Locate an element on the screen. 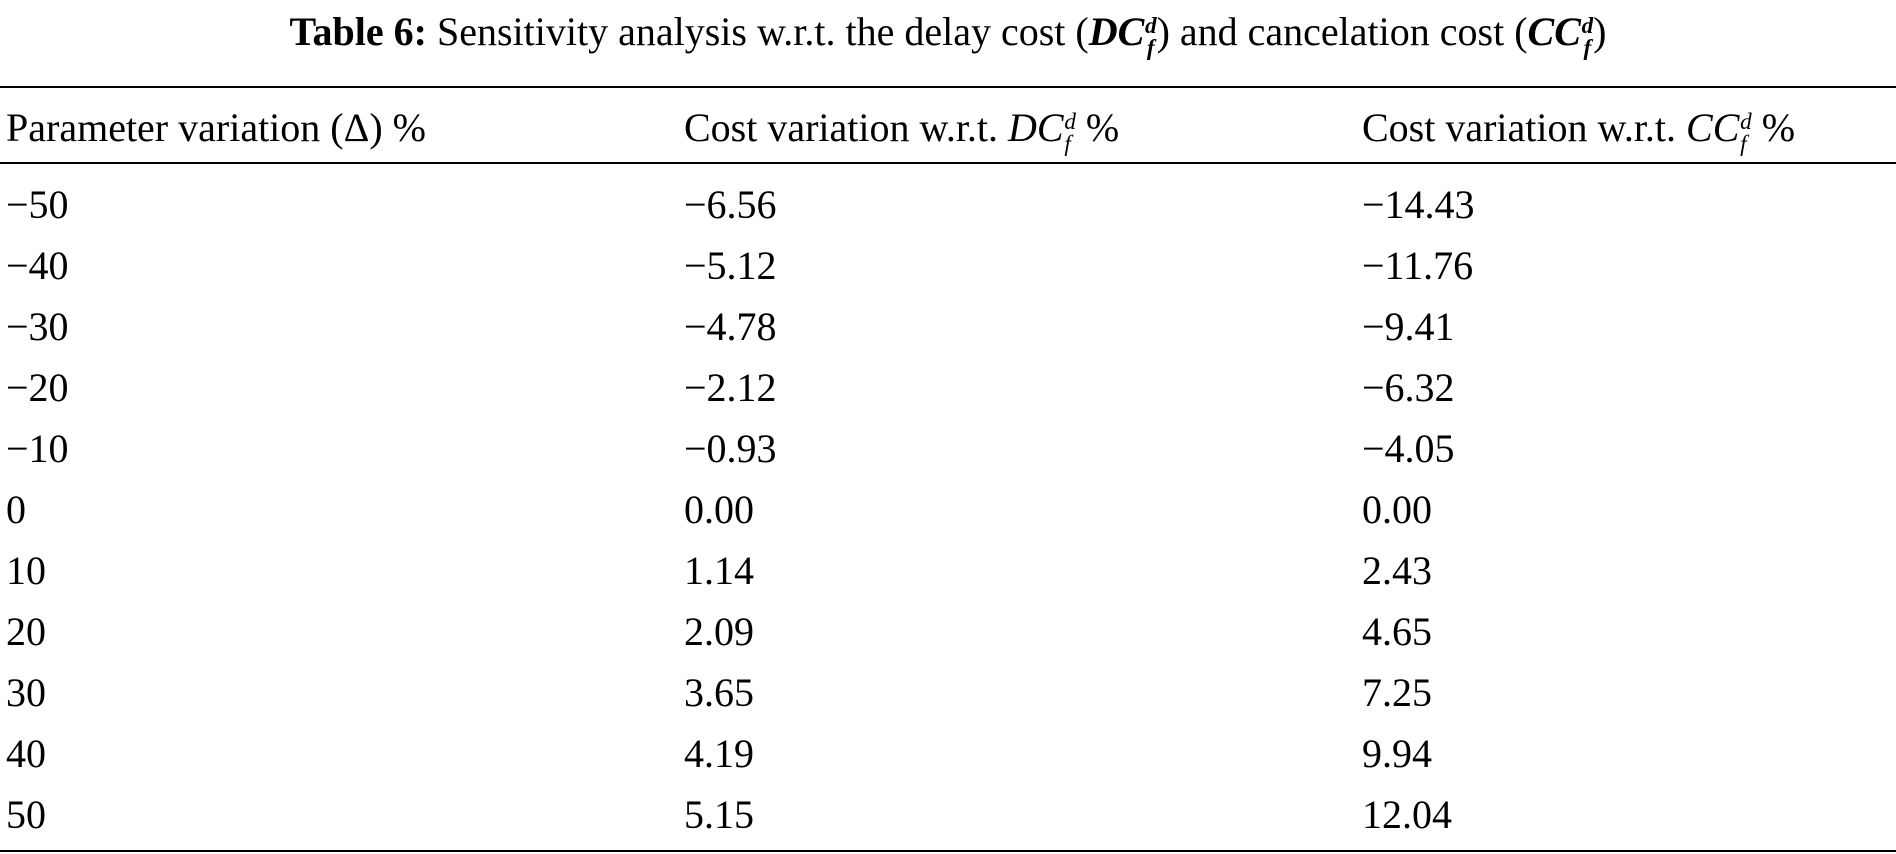 This screenshot has height=854, width=1896. top-rule is located at coordinates (948, 87).